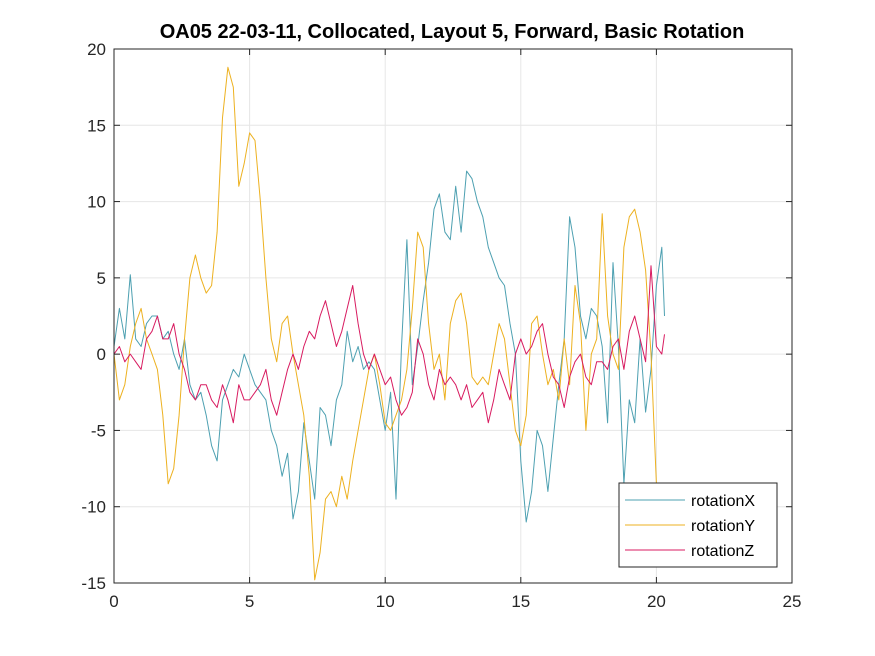 This screenshot has height=656, width=875. I want to click on y-tick-label: 5, so click(101, 278).